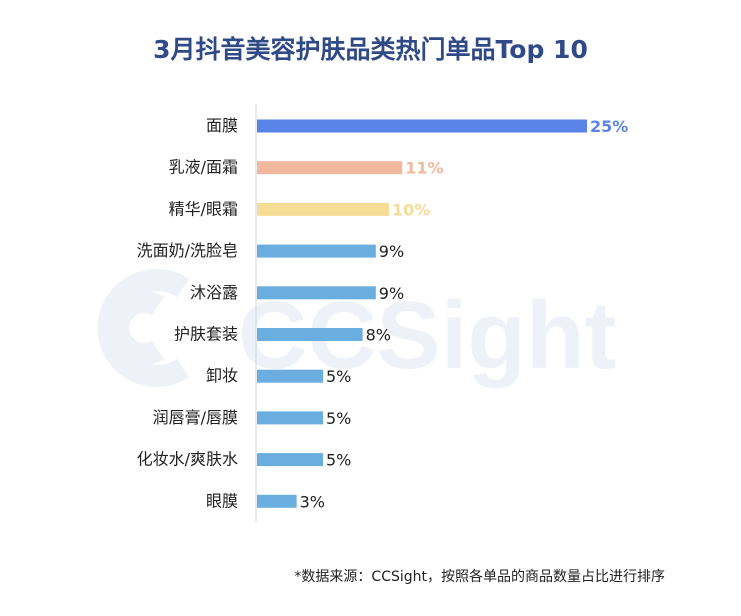 This screenshot has height=616, width=741. What do you see at coordinates (411, 209) in the screenshot?
I see `bar-value-label: 10%` at bounding box center [411, 209].